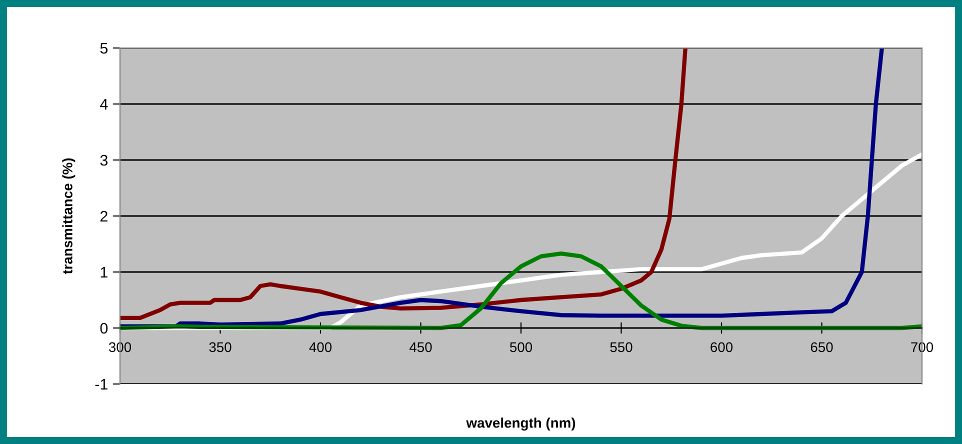  What do you see at coordinates (101, 384) in the screenshot?
I see `y-tick-label: -1` at bounding box center [101, 384].